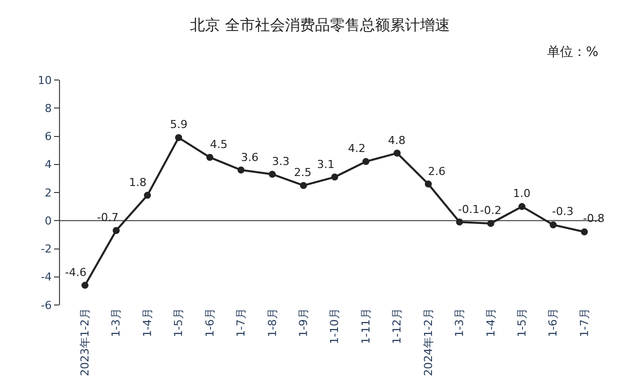 This screenshot has width=640, height=388. Describe the element at coordinates (521, 193) in the screenshot. I see `data-label: 1.0` at that location.